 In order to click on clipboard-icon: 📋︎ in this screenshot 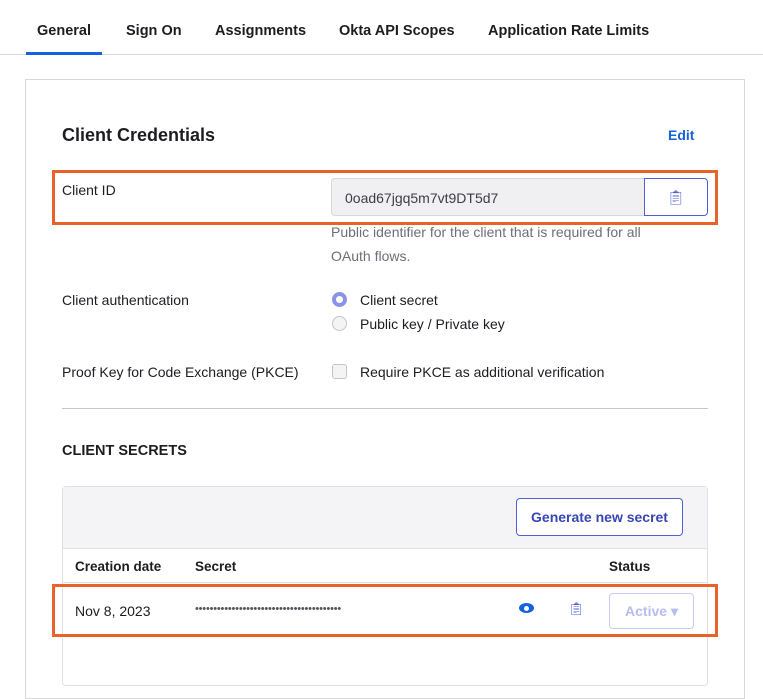, I will do `click(676, 196)`.